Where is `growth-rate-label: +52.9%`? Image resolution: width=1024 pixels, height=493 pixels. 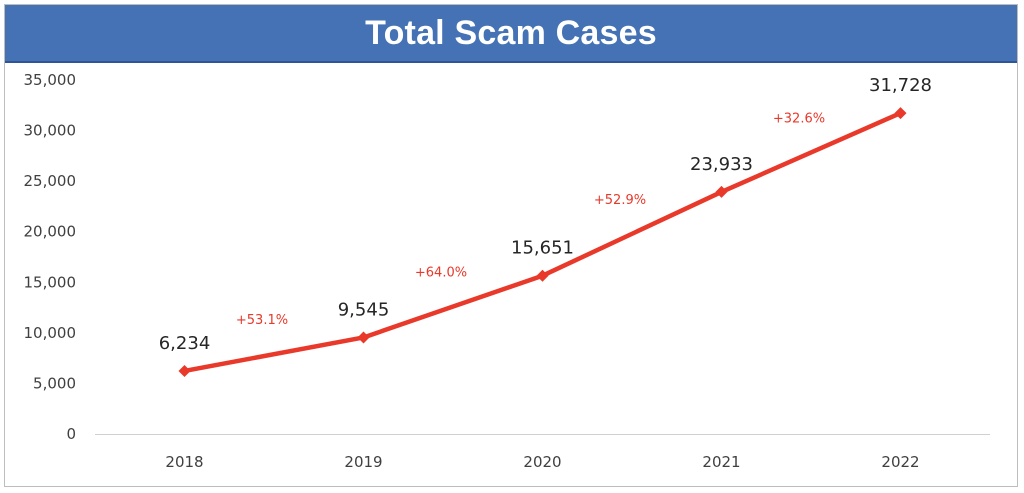
growth-rate-label: +52.9% is located at coordinates (620, 200).